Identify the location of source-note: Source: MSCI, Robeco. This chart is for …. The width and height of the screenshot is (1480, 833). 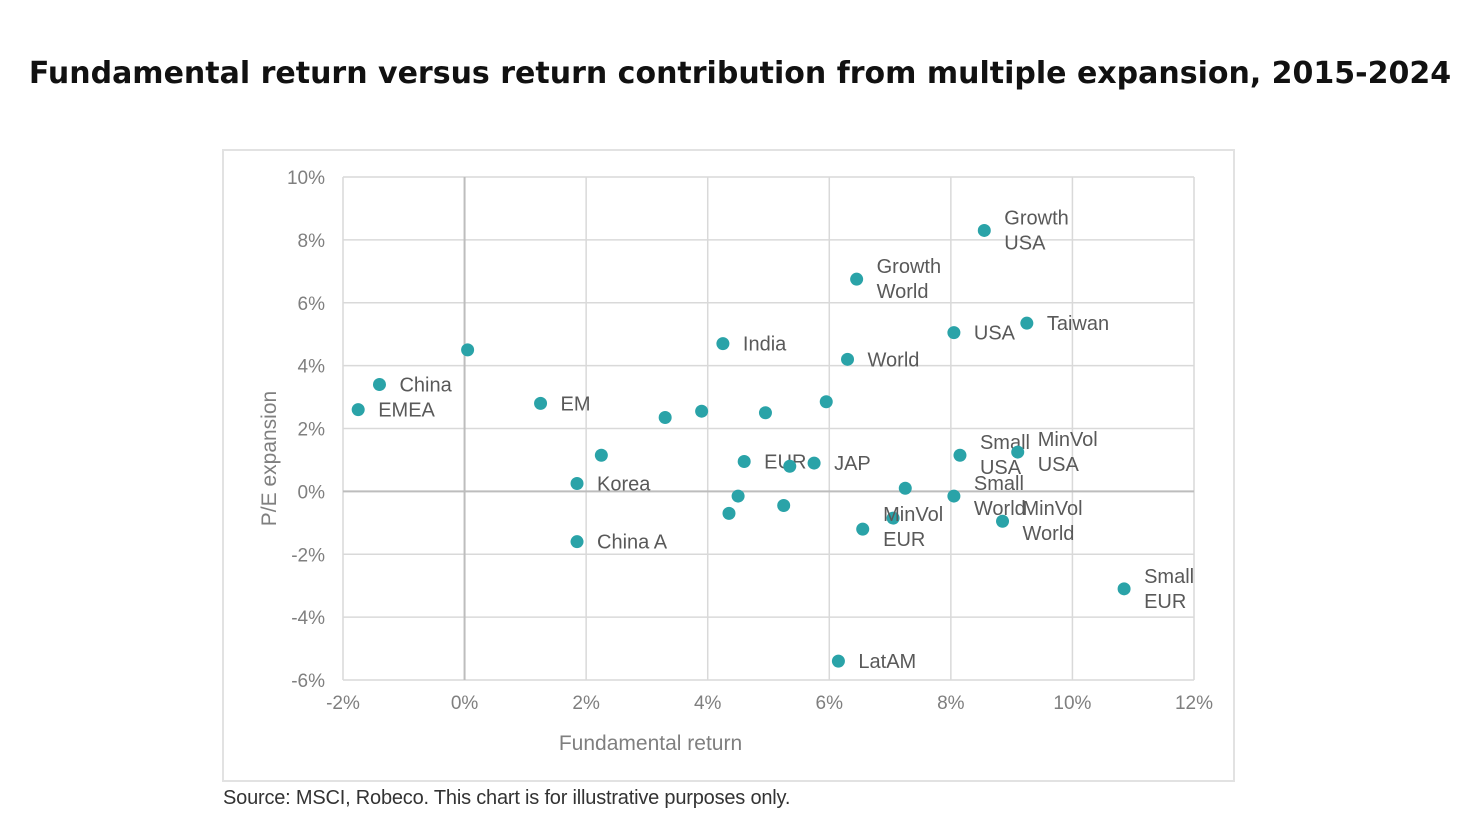
(507, 798).